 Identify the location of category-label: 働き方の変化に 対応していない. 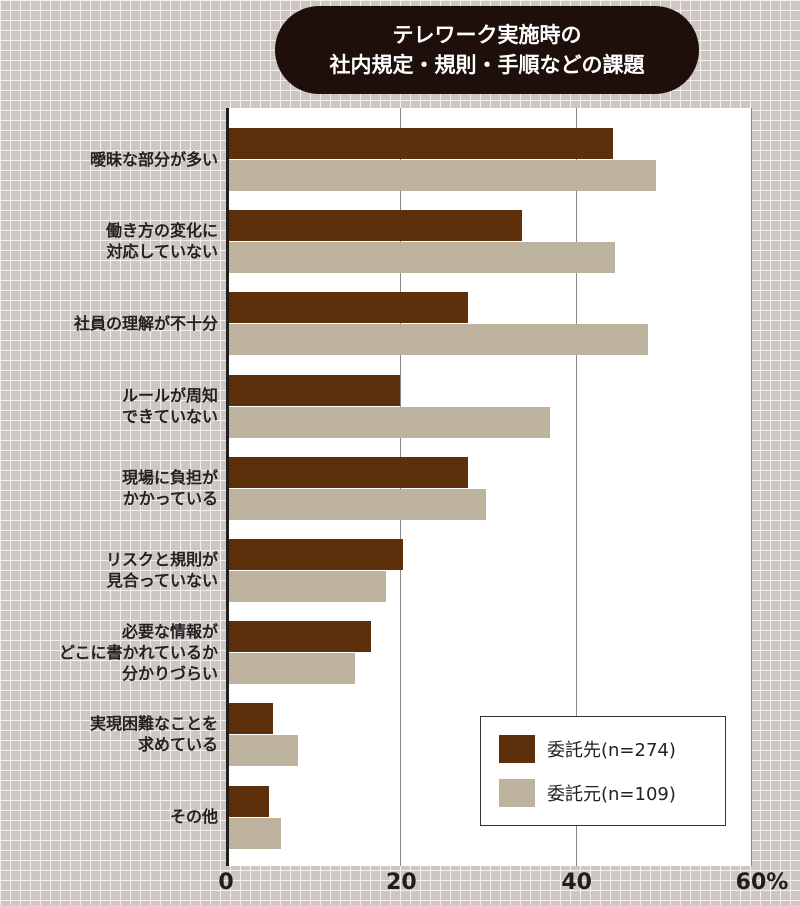
(161, 241).